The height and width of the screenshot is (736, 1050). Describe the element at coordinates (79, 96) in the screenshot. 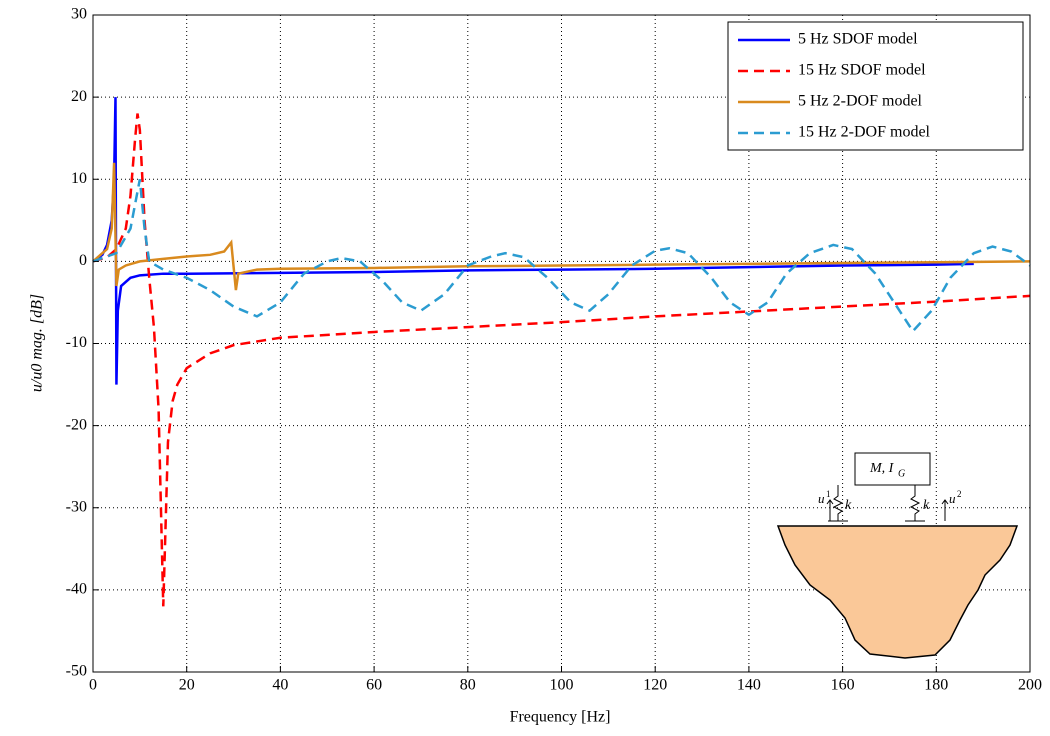

I see `y-tick-label: 20` at that location.